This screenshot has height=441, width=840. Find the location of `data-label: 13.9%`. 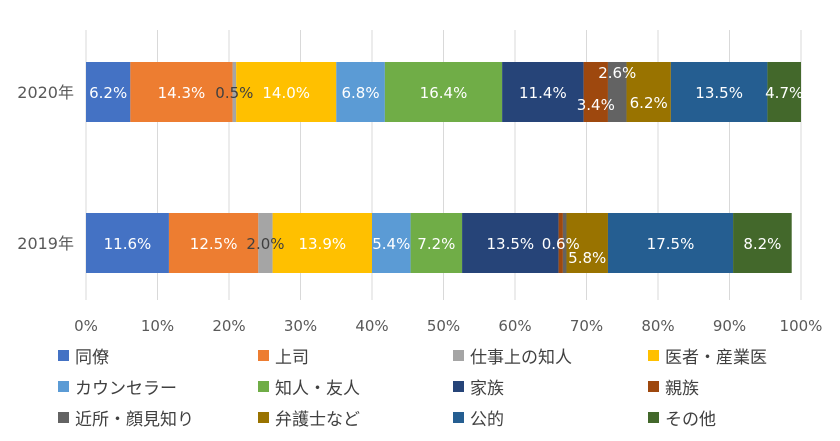

data-label: 13.9% is located at coordinates (322, 244).